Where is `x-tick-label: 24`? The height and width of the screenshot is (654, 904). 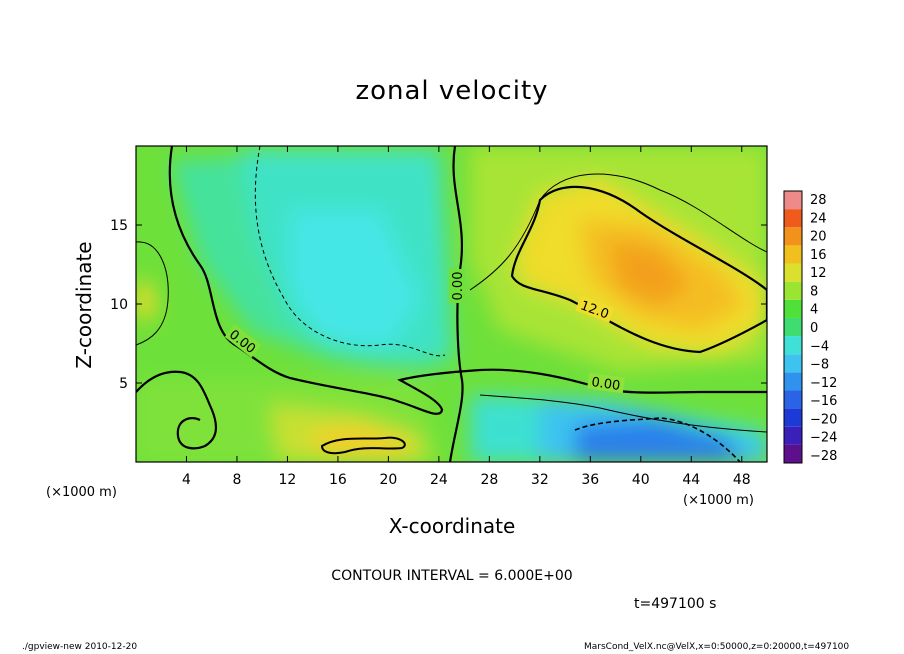
x-tick-label: 24 is located at coordinates (439, 480).